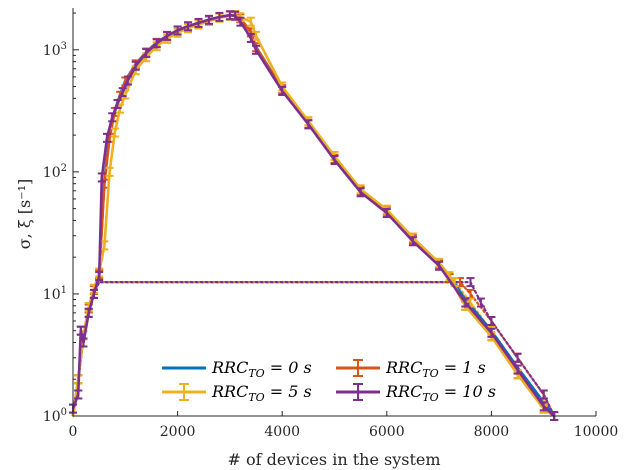 Image resolution: width=627 pixels, height=470 pixels. Describe the element at coordinates (24, 214) in the screenshot. I see `y-axis-label: σ, ξ [s⁻¹]` at that location.